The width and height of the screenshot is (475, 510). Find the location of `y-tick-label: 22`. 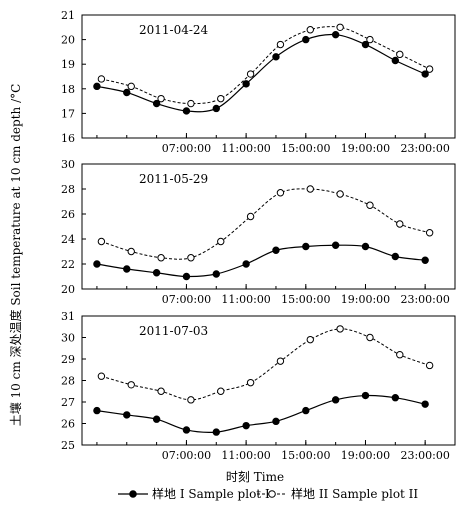

y-tick-label: 22 is located at coordinates (68, 264).